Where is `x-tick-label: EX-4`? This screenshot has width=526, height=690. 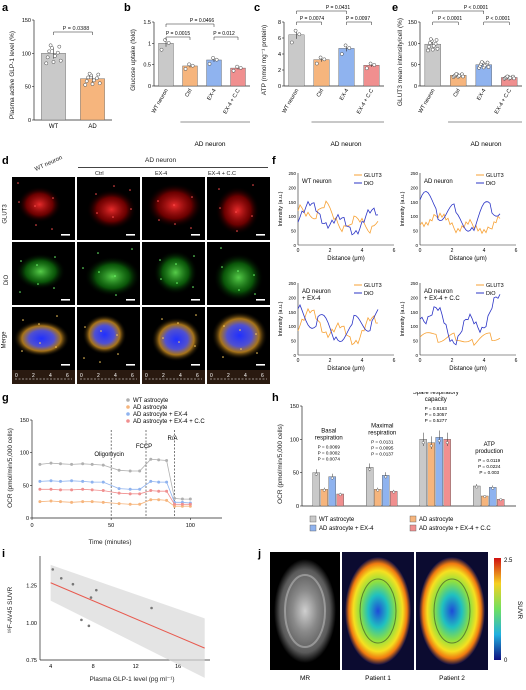
x-tick-label: EX-4 is located at coordinates (211, 95).